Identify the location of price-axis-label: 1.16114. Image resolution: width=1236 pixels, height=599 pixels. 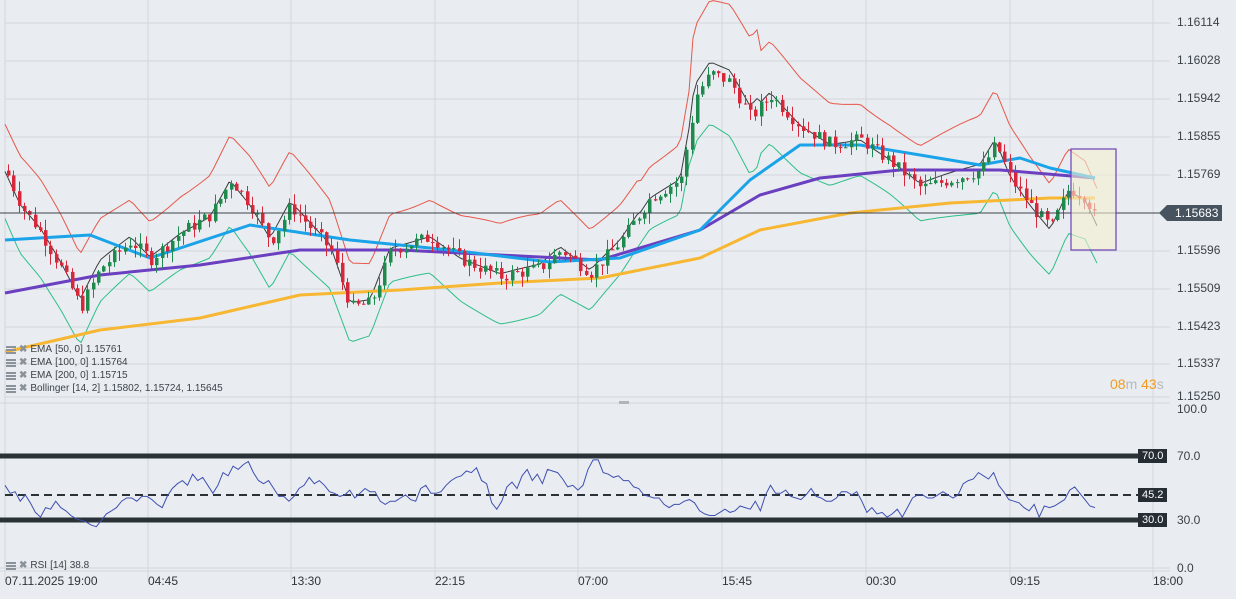
(1198, 22).